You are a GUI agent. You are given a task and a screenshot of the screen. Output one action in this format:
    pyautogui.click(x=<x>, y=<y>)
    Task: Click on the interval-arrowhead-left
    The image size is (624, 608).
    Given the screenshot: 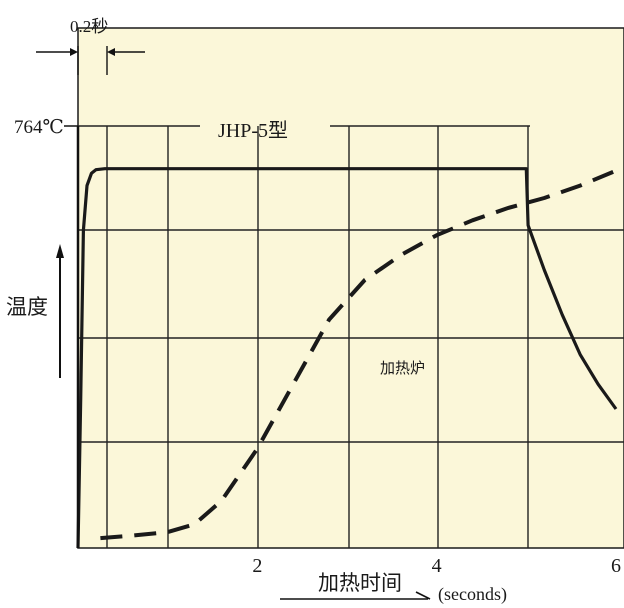 What is the action you would take?
    pyautogui.click(x=74, y=52)
    